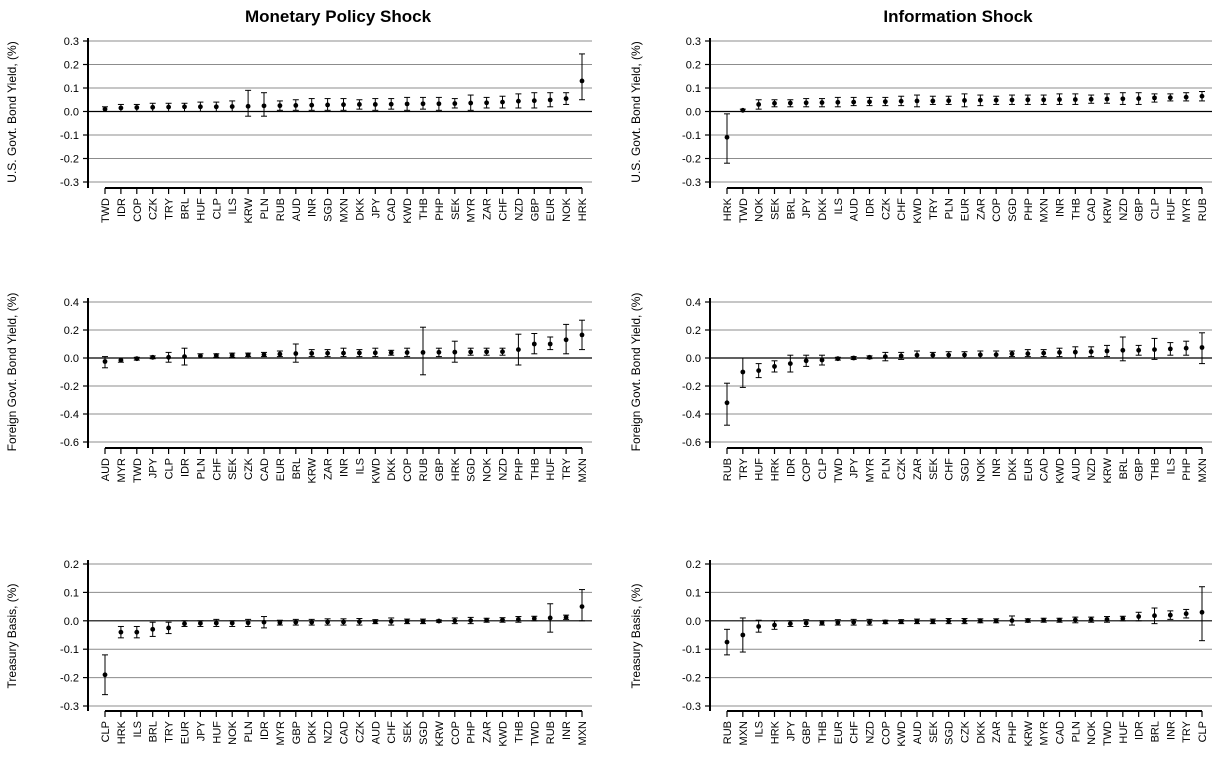  Describe the element at coordinates (691, 443) in the screenshot. I see `y-tick-label: -0.6` at that location.